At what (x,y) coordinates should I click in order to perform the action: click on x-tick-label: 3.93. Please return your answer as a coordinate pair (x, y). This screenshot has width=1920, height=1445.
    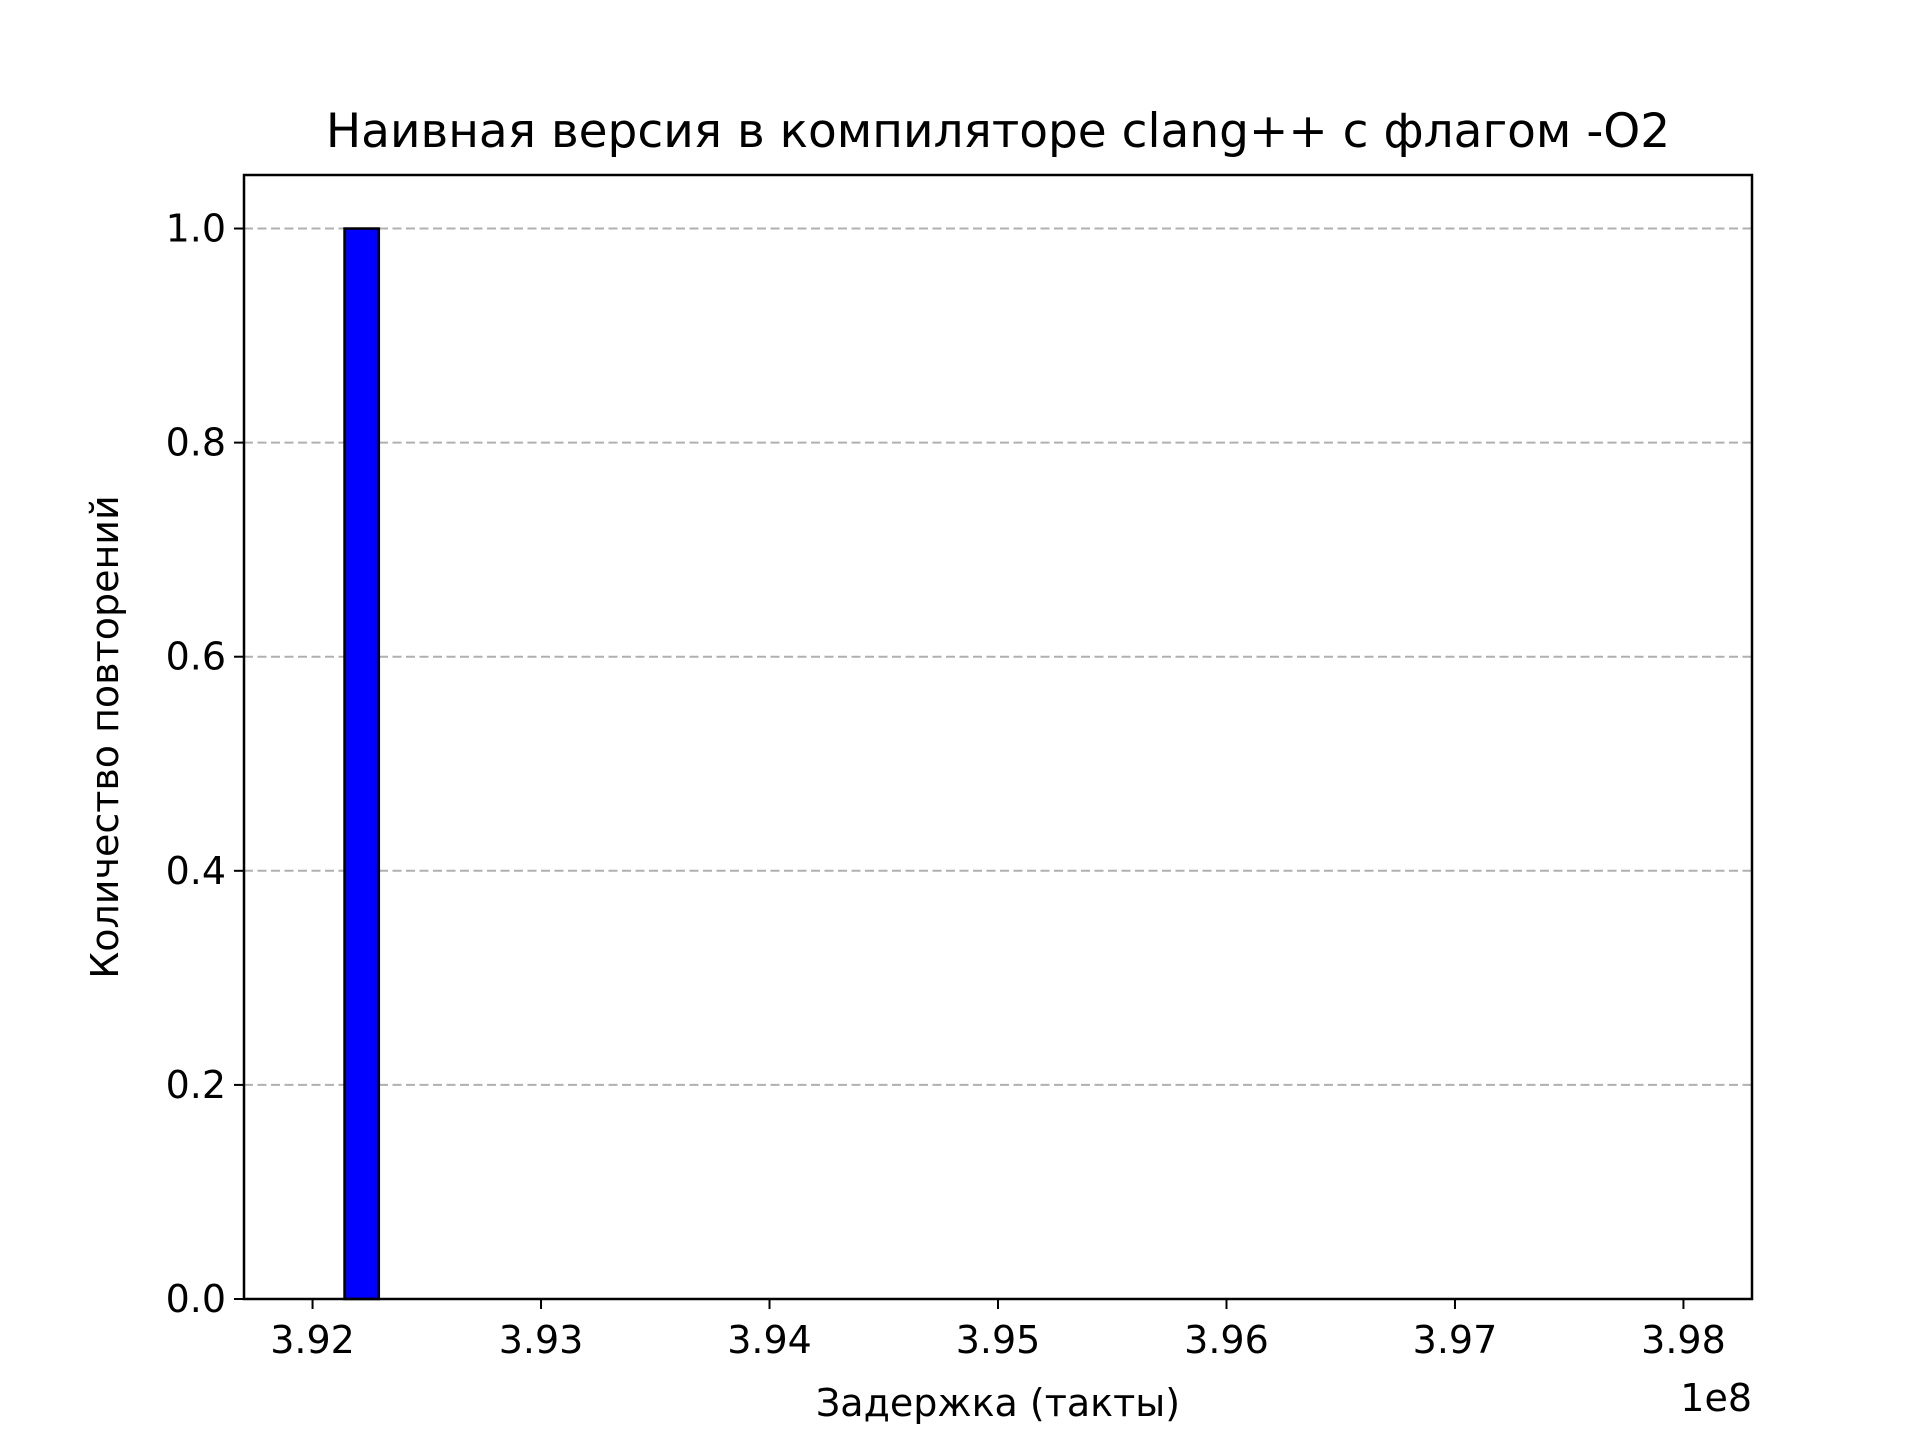
    Looking at the image, I should click on (541, 1340).